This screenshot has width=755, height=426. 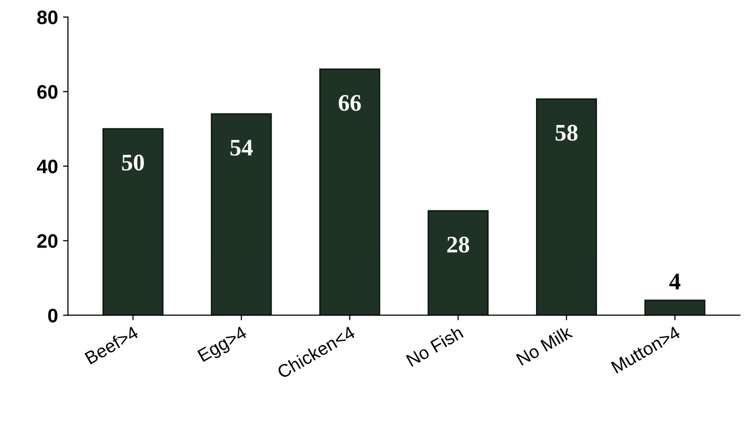 What do you see at coordinates (47, 167) in the screenshot?
I see `y-tick-label: 40` at bounding box center [47, 167].